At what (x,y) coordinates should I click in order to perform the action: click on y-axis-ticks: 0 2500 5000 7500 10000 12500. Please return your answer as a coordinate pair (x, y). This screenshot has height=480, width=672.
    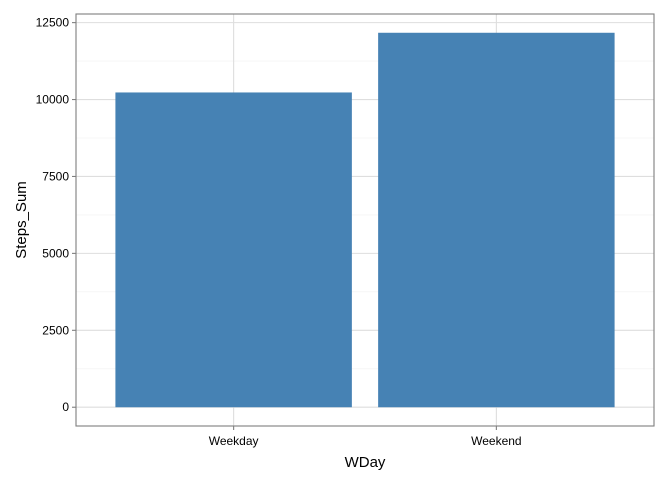
    Looking at the image, I should click on (56, 215).